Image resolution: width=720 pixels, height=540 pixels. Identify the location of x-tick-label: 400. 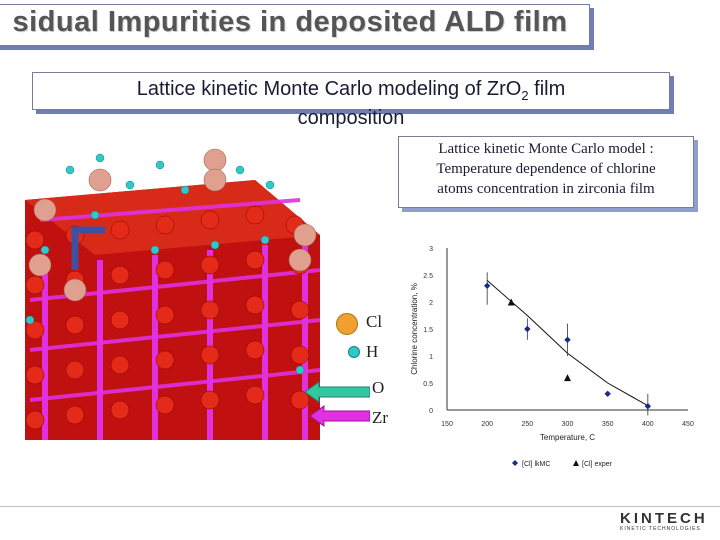
(648, 424).